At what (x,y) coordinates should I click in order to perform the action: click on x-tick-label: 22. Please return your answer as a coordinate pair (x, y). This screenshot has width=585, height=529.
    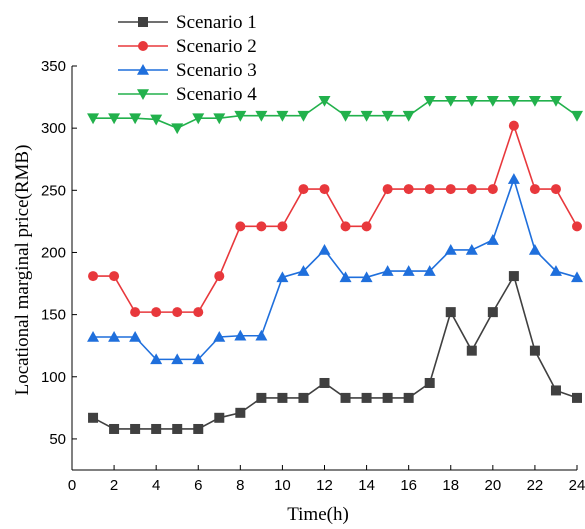
    Looking at the image, I should click on (535, 485).